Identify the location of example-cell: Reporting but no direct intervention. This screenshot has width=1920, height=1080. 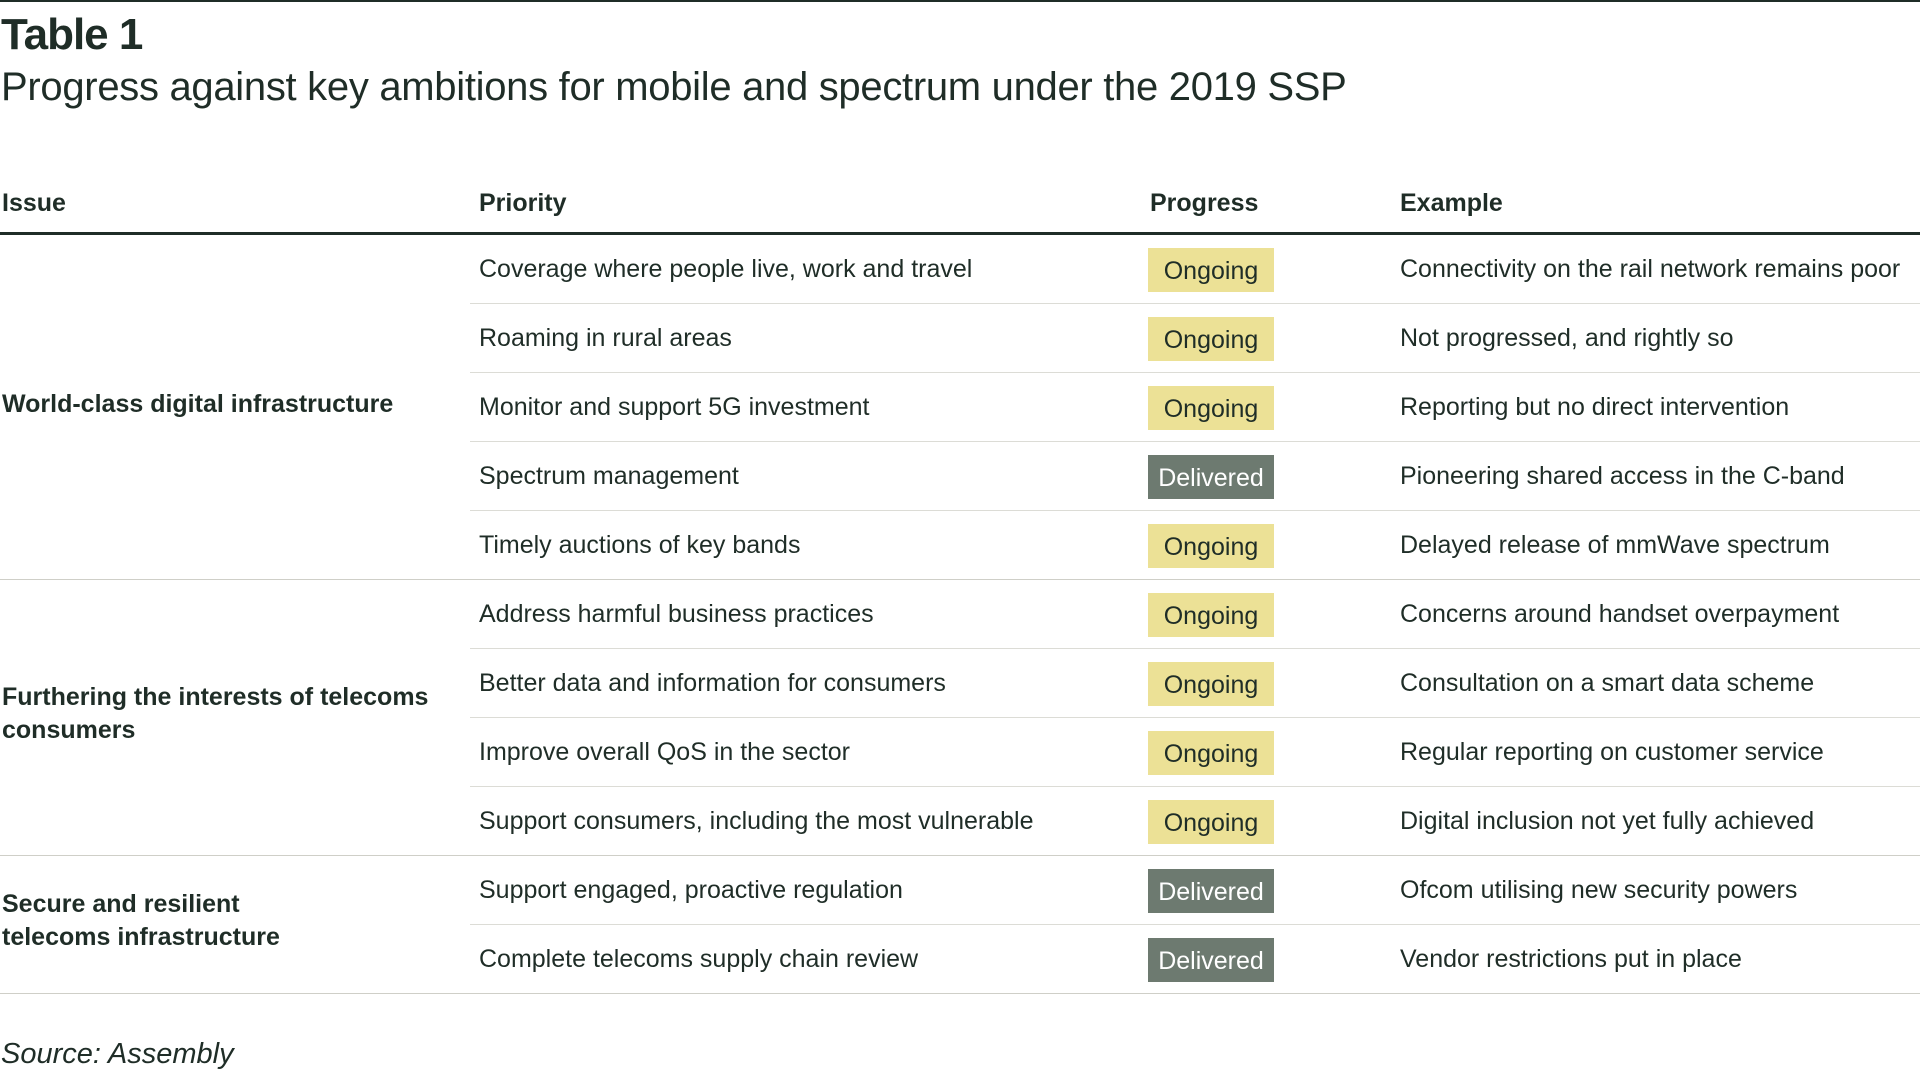
(1595, 407).